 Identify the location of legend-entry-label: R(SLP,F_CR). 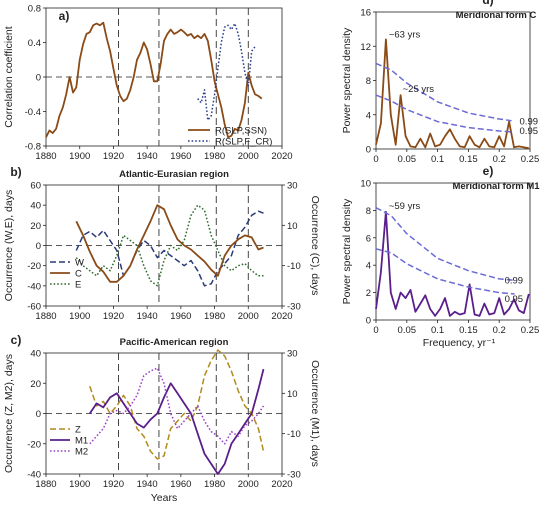
(243, 142).